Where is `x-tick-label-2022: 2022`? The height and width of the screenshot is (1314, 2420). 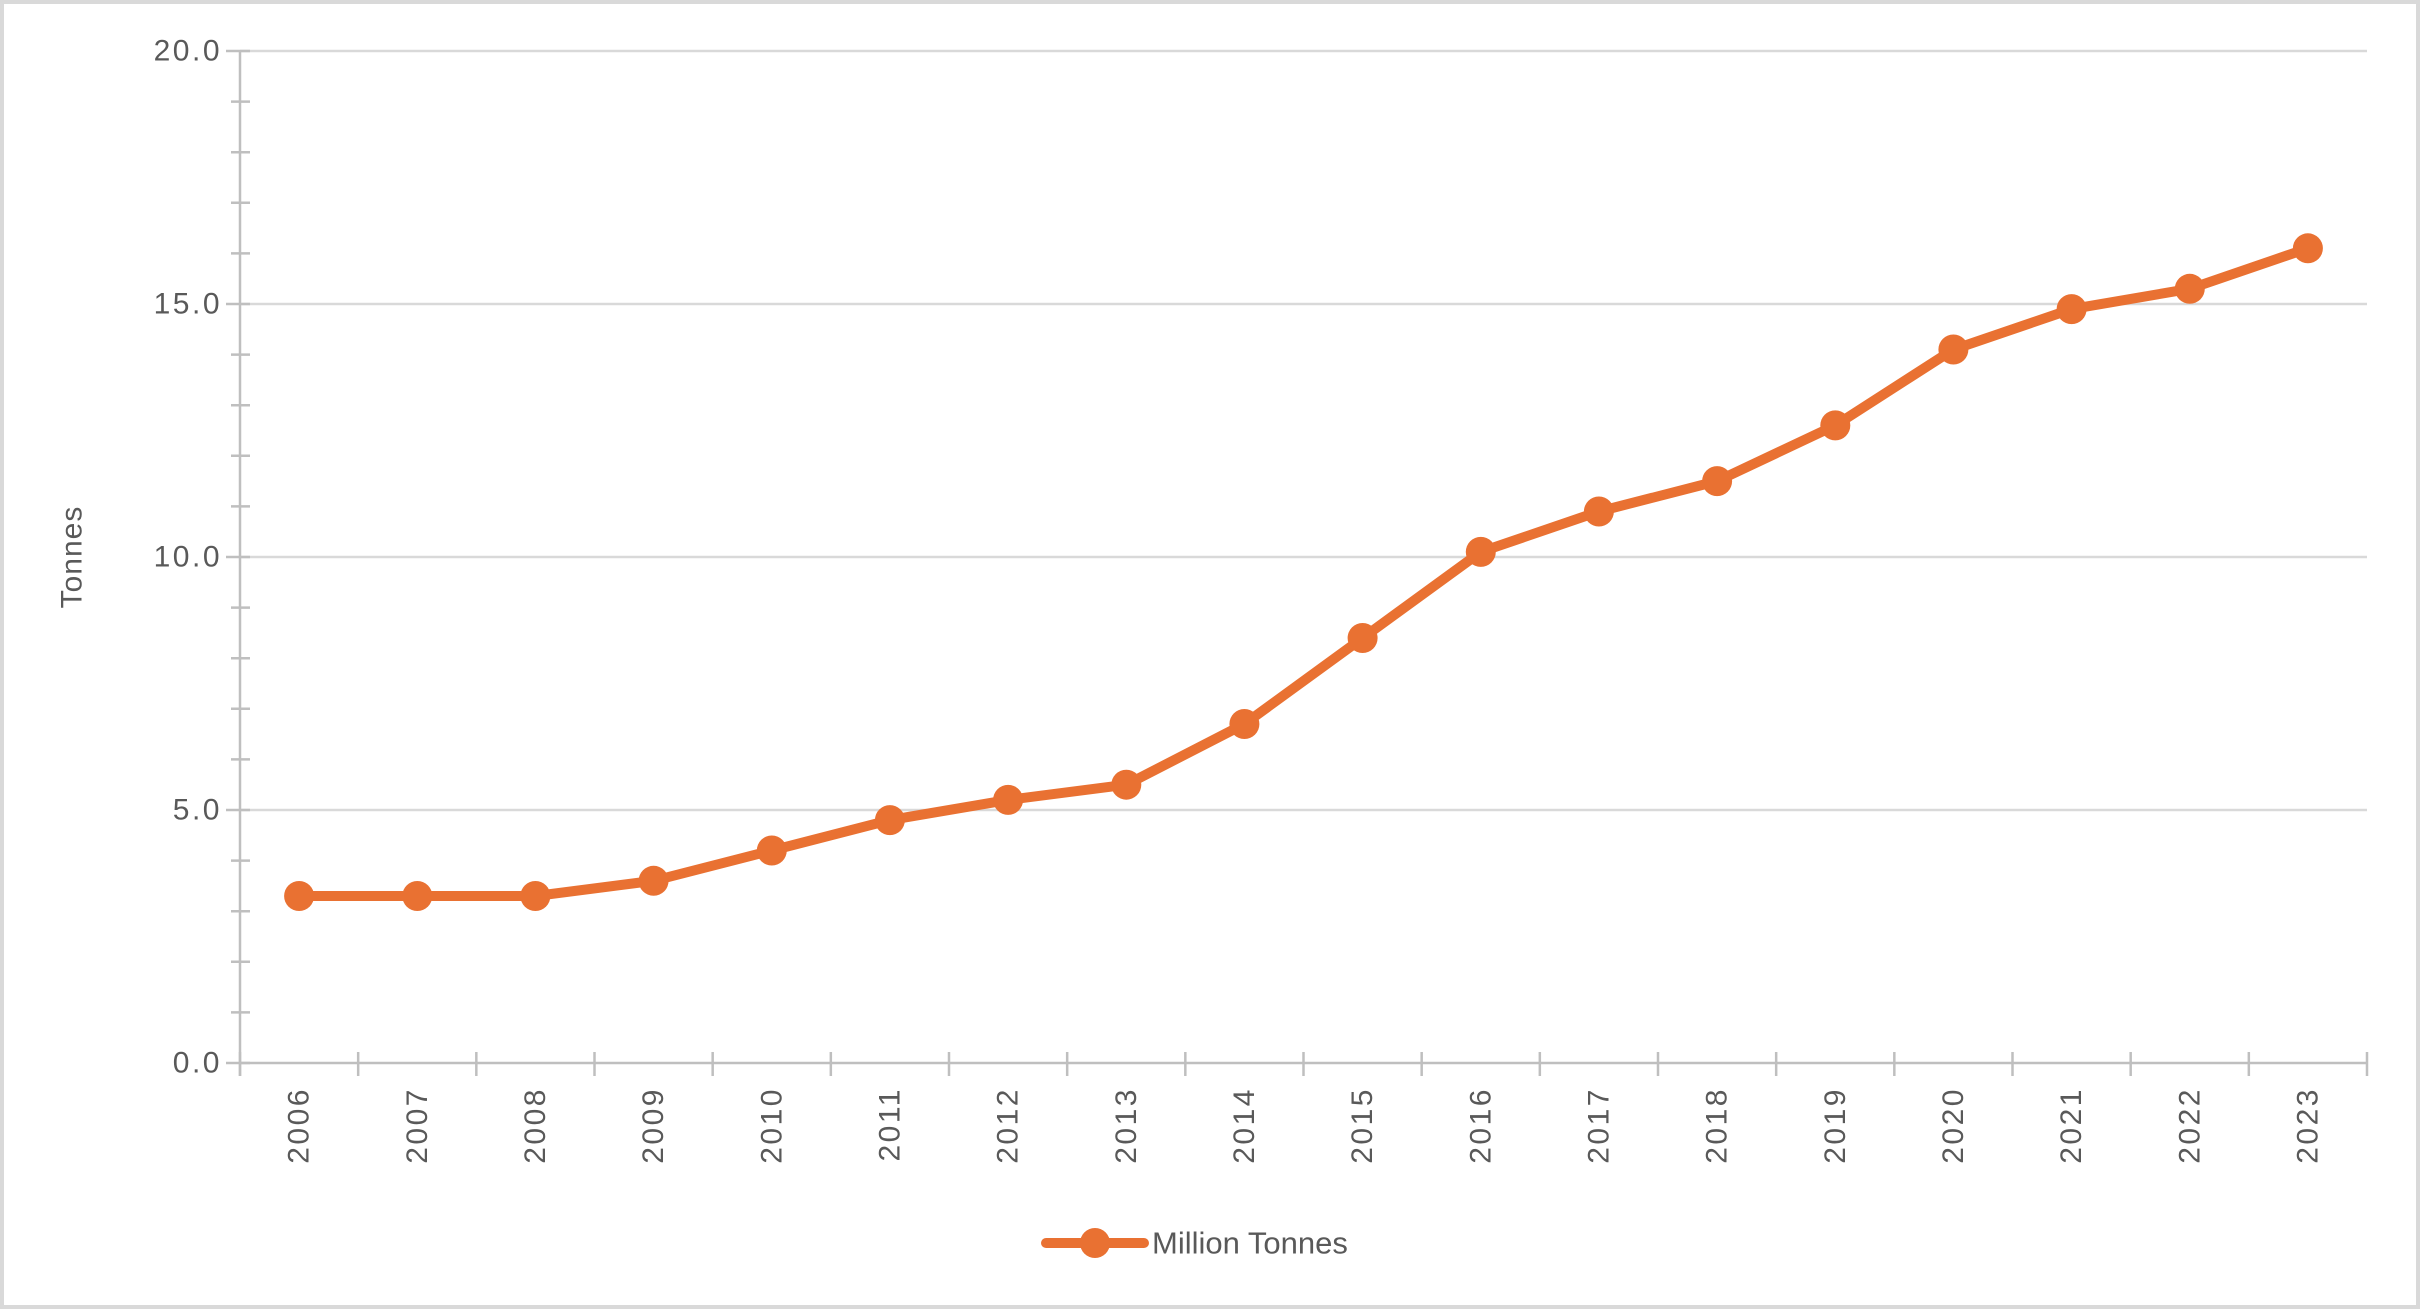
x-tick-label-2022: 2022 is located at coordinates (2189, 1125).